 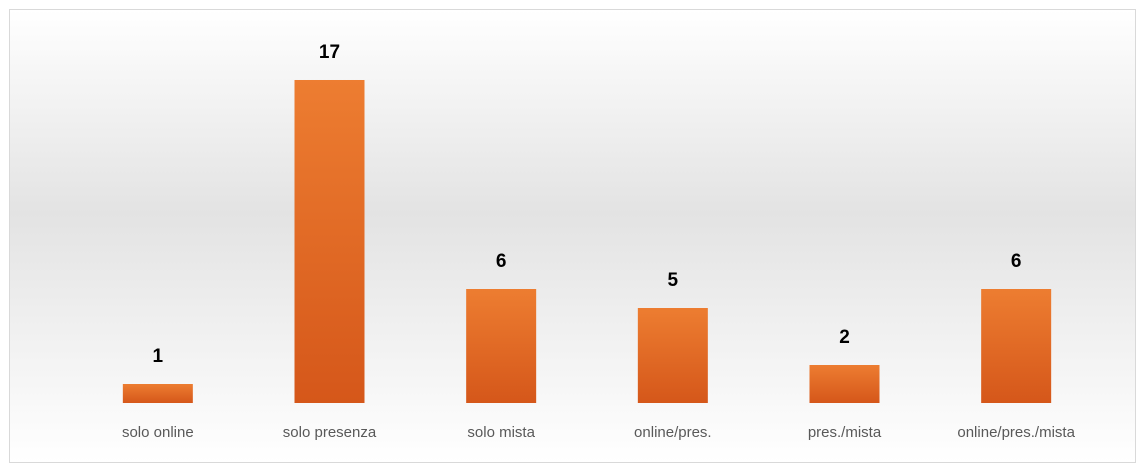 What do you see at coordinates (673, 280) in the screenshot?
I see `data-label: 5` at bounding box center [673, 280].